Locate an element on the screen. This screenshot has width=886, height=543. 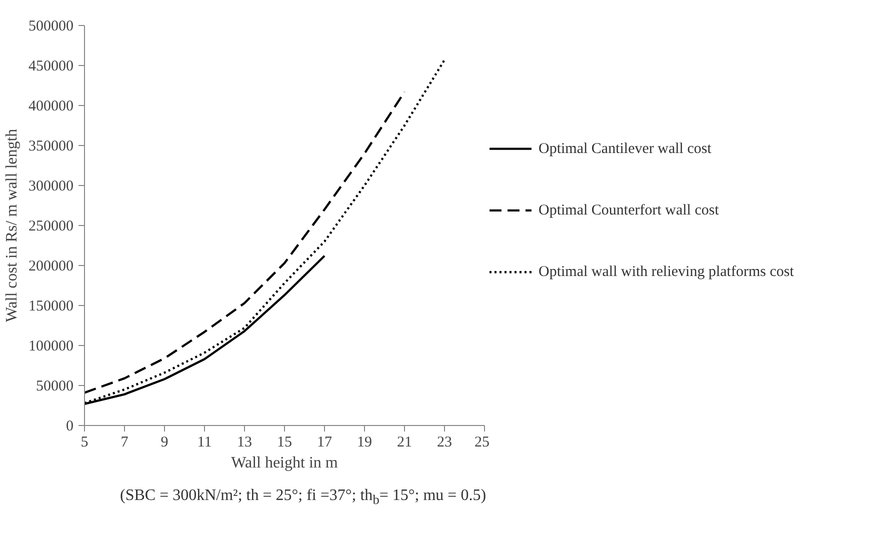
y-tick-label: 500000 is located at coordinates (51, 26).